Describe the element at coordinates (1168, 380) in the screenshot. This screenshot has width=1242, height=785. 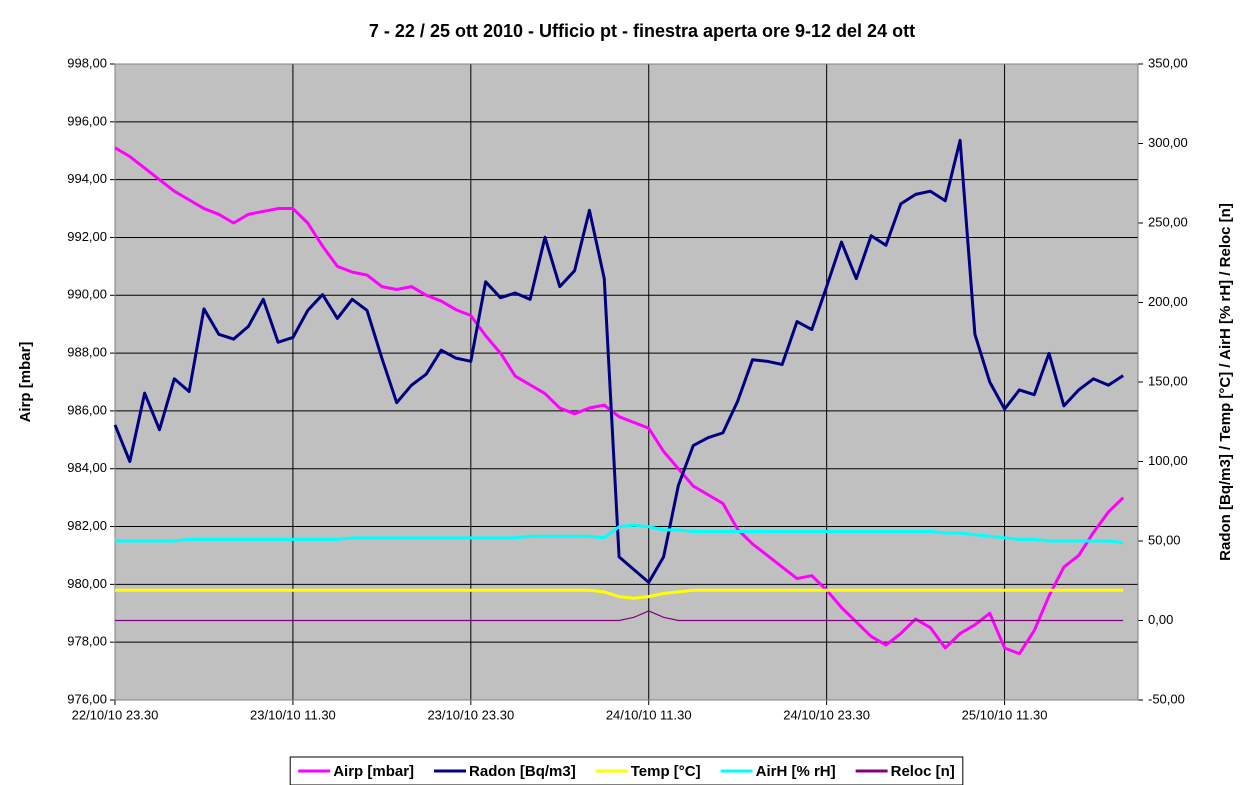
I see `y2-tick-label: 150,00` at that location.